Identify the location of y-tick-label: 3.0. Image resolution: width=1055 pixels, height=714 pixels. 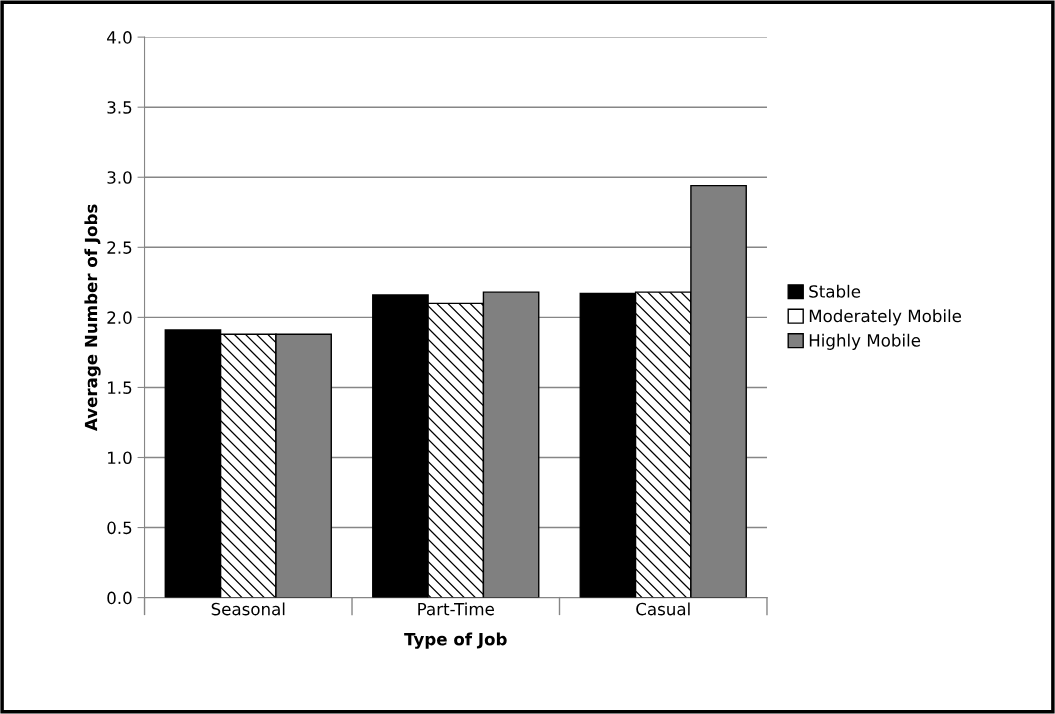
(119, 177).